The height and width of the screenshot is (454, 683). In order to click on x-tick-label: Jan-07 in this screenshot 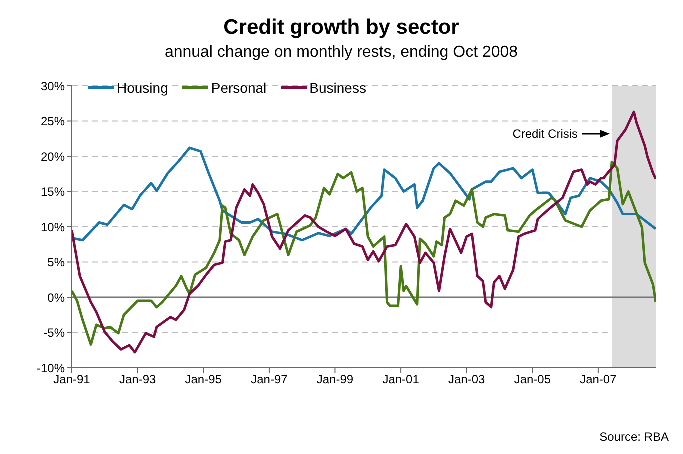, I will do `click(599, 379)`.